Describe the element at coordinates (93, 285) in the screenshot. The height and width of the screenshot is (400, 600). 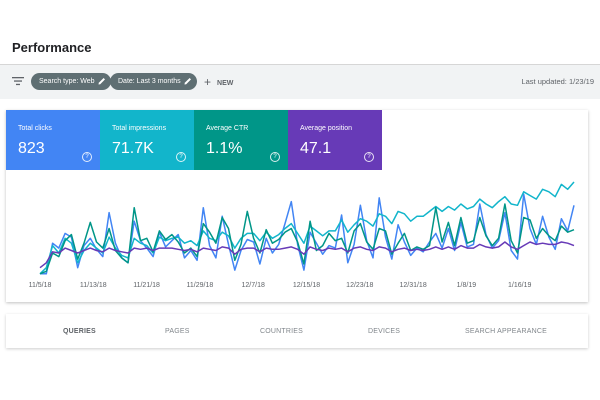
I see `x-tick-label: 11/13/18` at that location.